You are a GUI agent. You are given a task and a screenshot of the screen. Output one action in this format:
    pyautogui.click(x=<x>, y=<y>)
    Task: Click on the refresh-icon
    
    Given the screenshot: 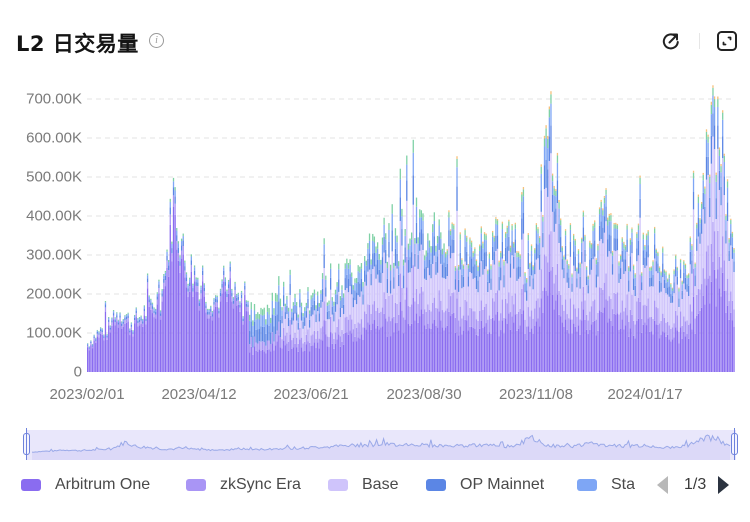 What is the action you would take?
    pyautogui.click(x=671, y=41)
    